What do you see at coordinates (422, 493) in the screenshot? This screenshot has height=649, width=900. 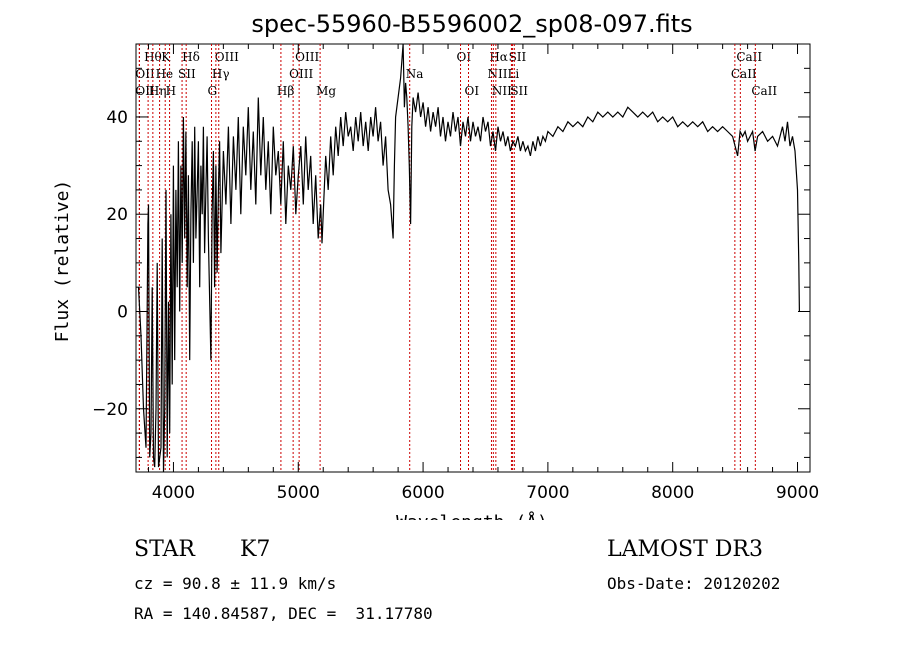 I see `x-tick-label: 6000` at bounding box center [422, 493].